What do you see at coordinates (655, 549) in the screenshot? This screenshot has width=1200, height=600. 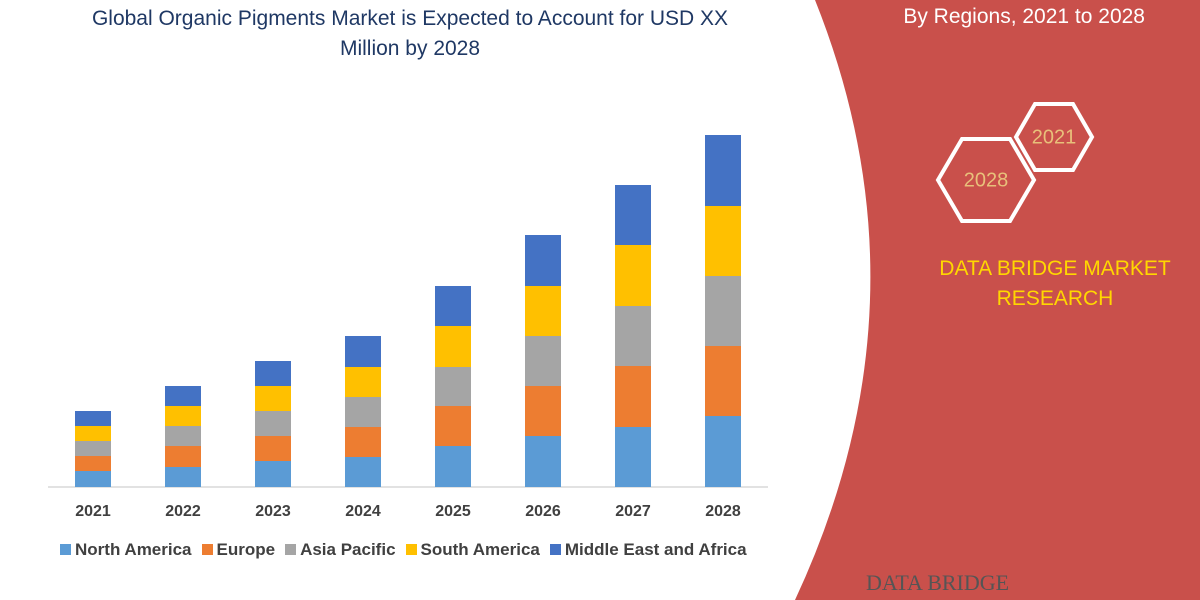 I see `legend-label: Middle East and Africa` at bounding box center [655, 549].